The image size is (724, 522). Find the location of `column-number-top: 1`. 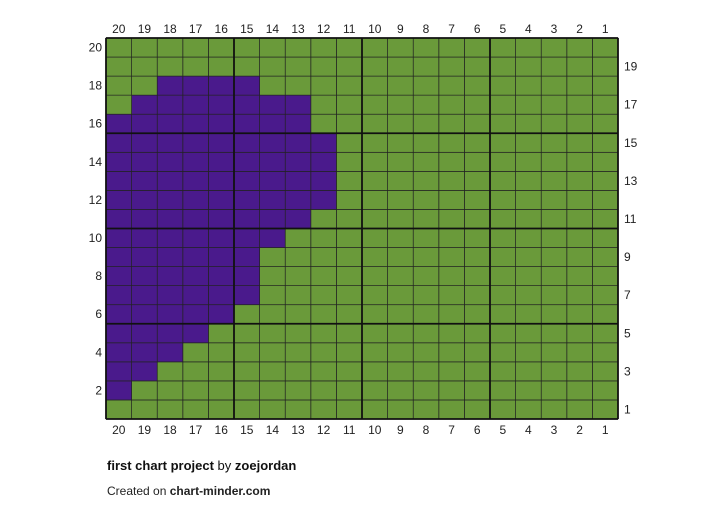

column-number-top: 1 is located at coordinates (605, 29).